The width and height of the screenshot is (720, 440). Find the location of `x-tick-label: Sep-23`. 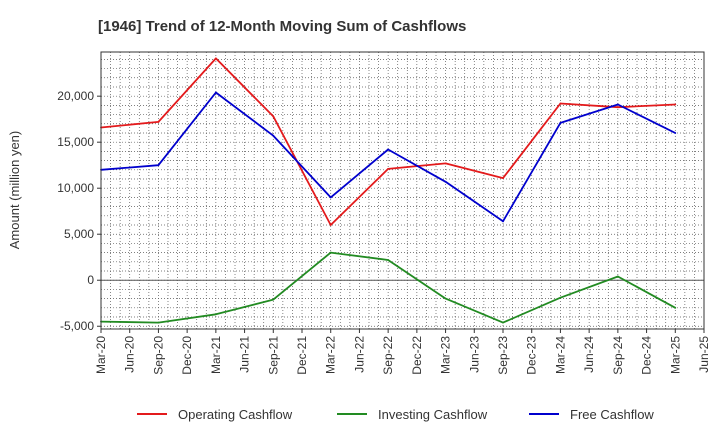

x-tick-label: Sep-23 is located at coordinates (503, 355).